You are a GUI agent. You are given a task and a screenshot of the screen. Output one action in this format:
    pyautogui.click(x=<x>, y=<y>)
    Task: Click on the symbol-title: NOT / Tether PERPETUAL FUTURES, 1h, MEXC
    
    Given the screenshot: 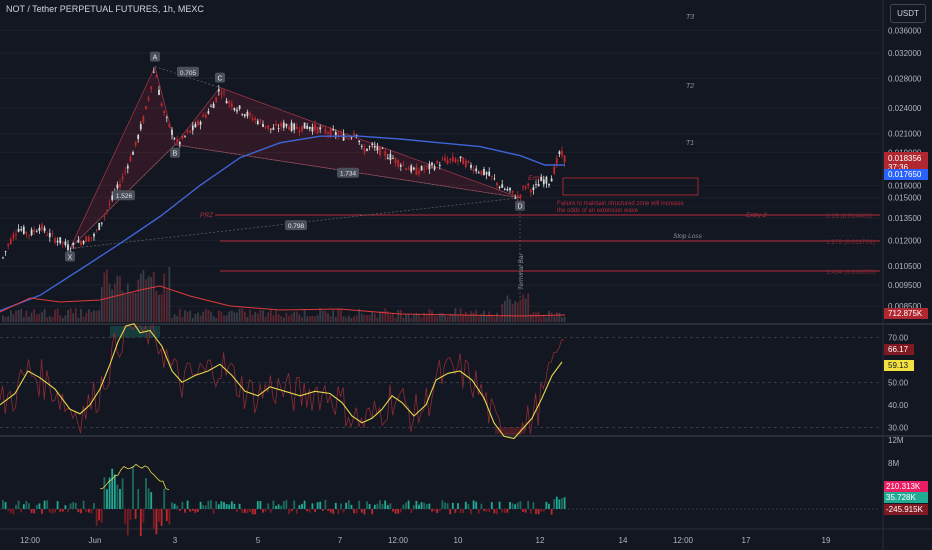 What is the action you would take?
    pyautogui.click(x=105, y=9)
    